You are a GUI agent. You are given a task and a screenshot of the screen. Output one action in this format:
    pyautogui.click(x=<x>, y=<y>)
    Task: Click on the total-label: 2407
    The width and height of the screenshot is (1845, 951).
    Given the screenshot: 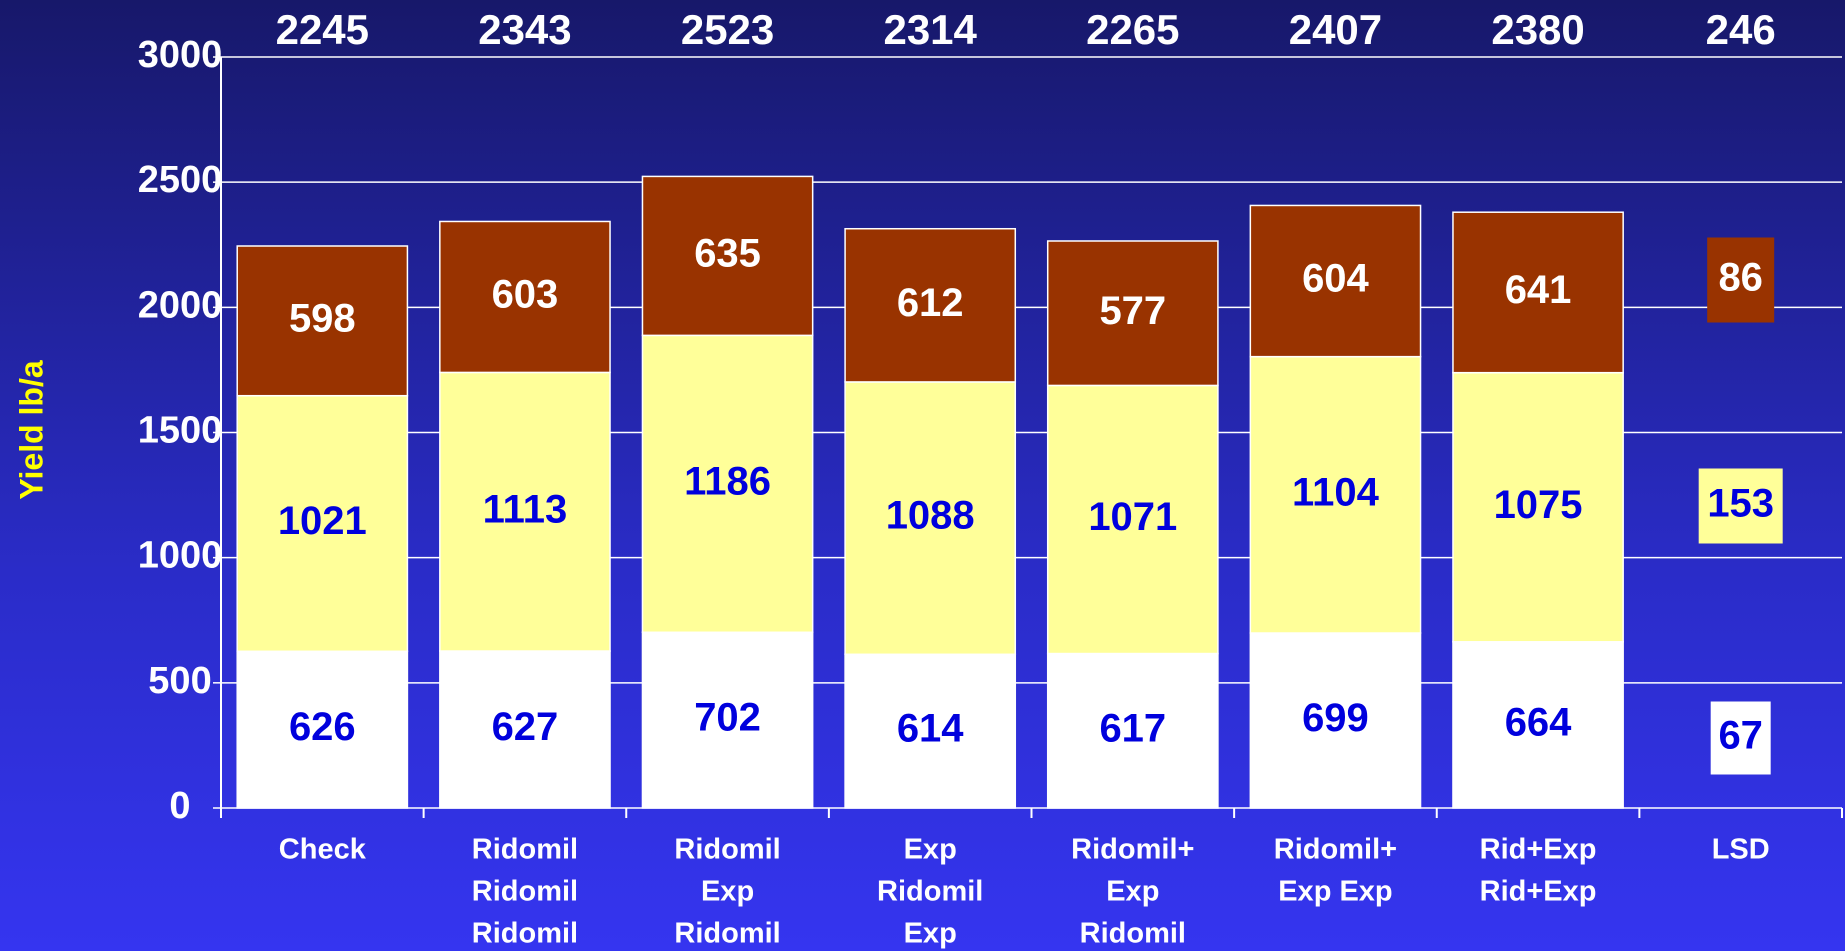 What is the action you would take?
    pyautogui.click(x=1335, y=29)
    